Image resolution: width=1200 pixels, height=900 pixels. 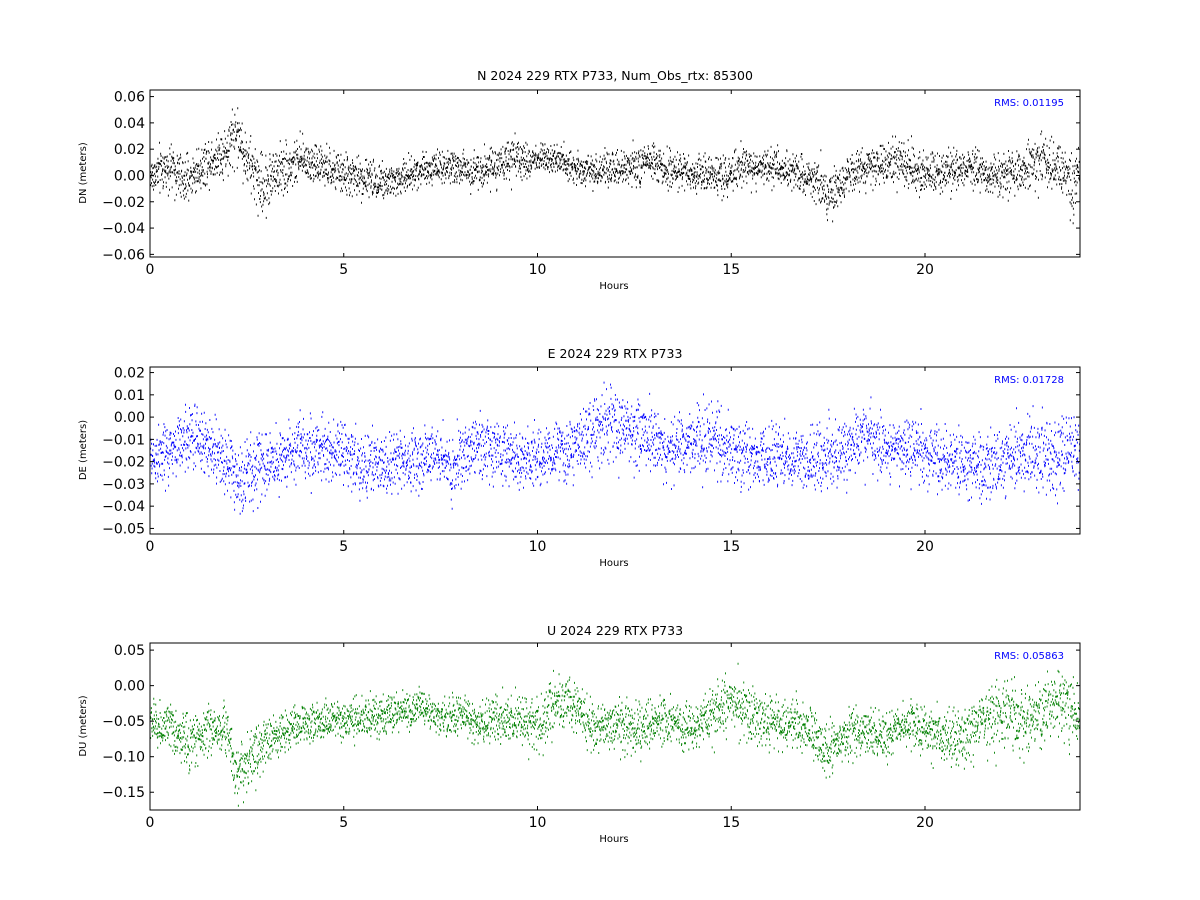 What do you see at coordinates (123, 507) in the screenshot?
I see `panel-east-ytick-label: −0.04` at bounding box center [123, 507].